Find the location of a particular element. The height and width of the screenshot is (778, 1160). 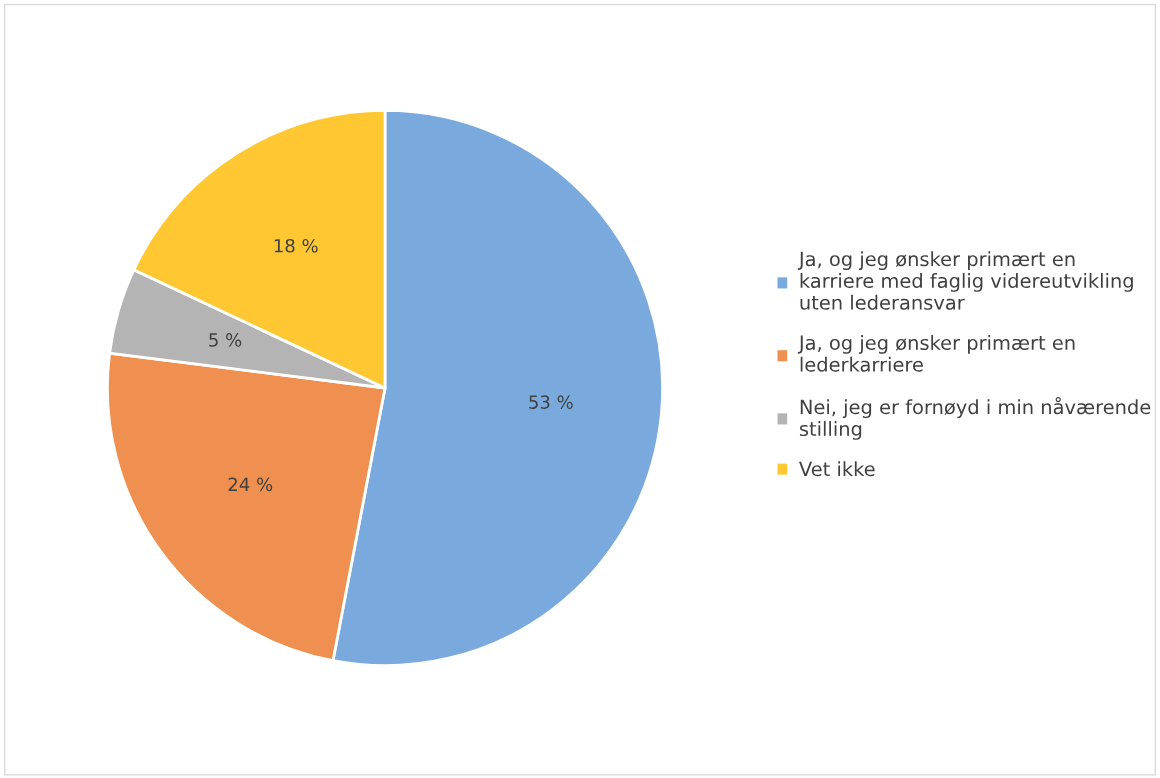

legend-label: Ja, og jeg ønsker primært en karriere med faglig videreutvikling uten lederansvar is located at coordinates (965, 280).